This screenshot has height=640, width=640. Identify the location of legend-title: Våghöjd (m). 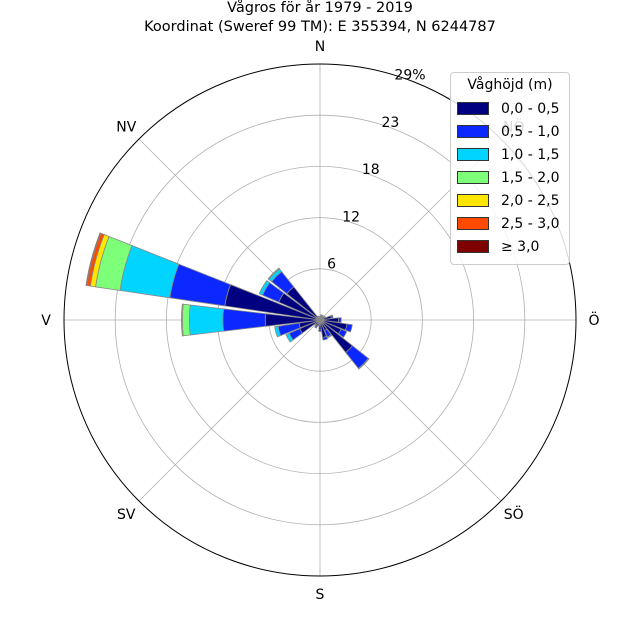
(510, 85).